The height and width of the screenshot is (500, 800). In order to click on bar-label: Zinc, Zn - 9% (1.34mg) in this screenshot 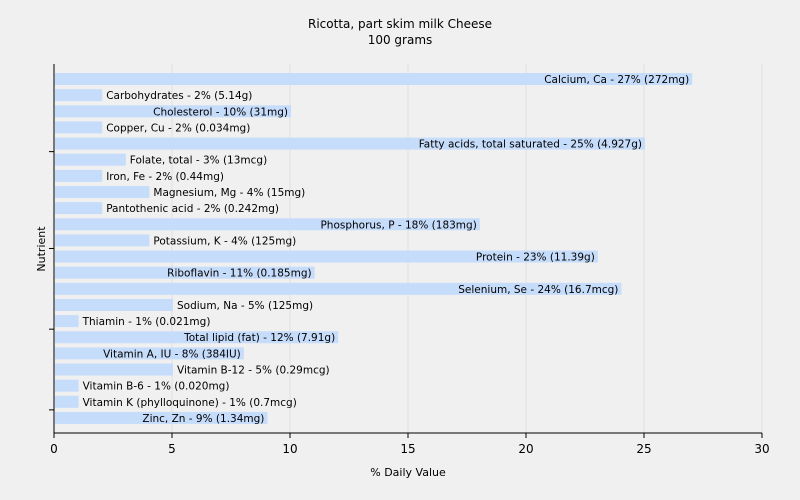, I will do `click(203, 419)`.